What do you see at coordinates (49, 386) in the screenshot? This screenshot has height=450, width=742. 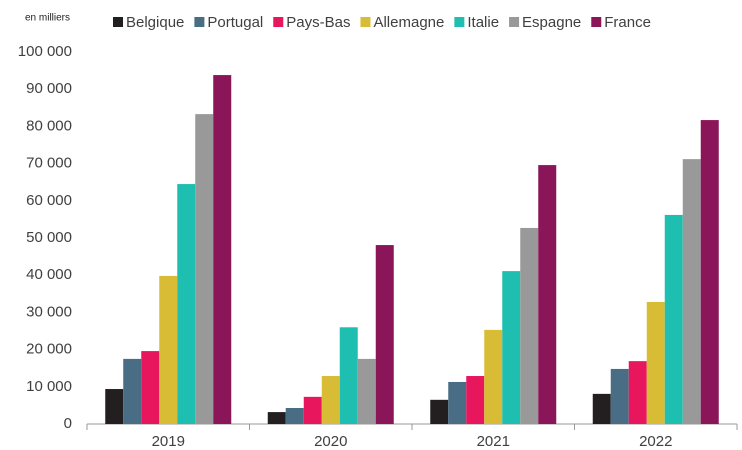 I see `y-tick-label: 10 000` at bounding box center [49, 386].